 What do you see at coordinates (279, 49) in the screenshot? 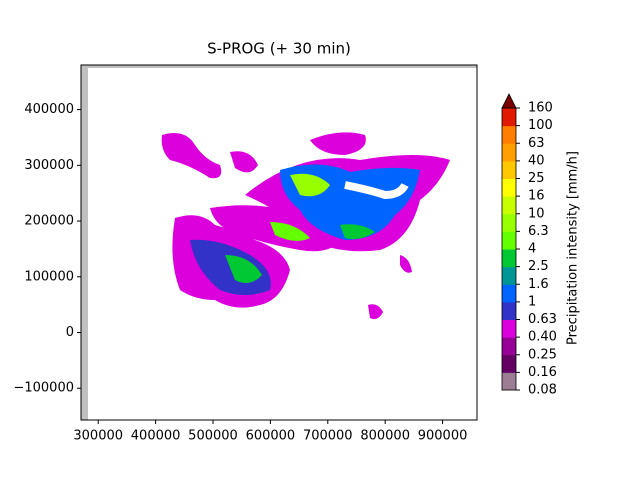
I see `chart-title: S-PROG (+ 30 min)` at bounding box center [279, 49].